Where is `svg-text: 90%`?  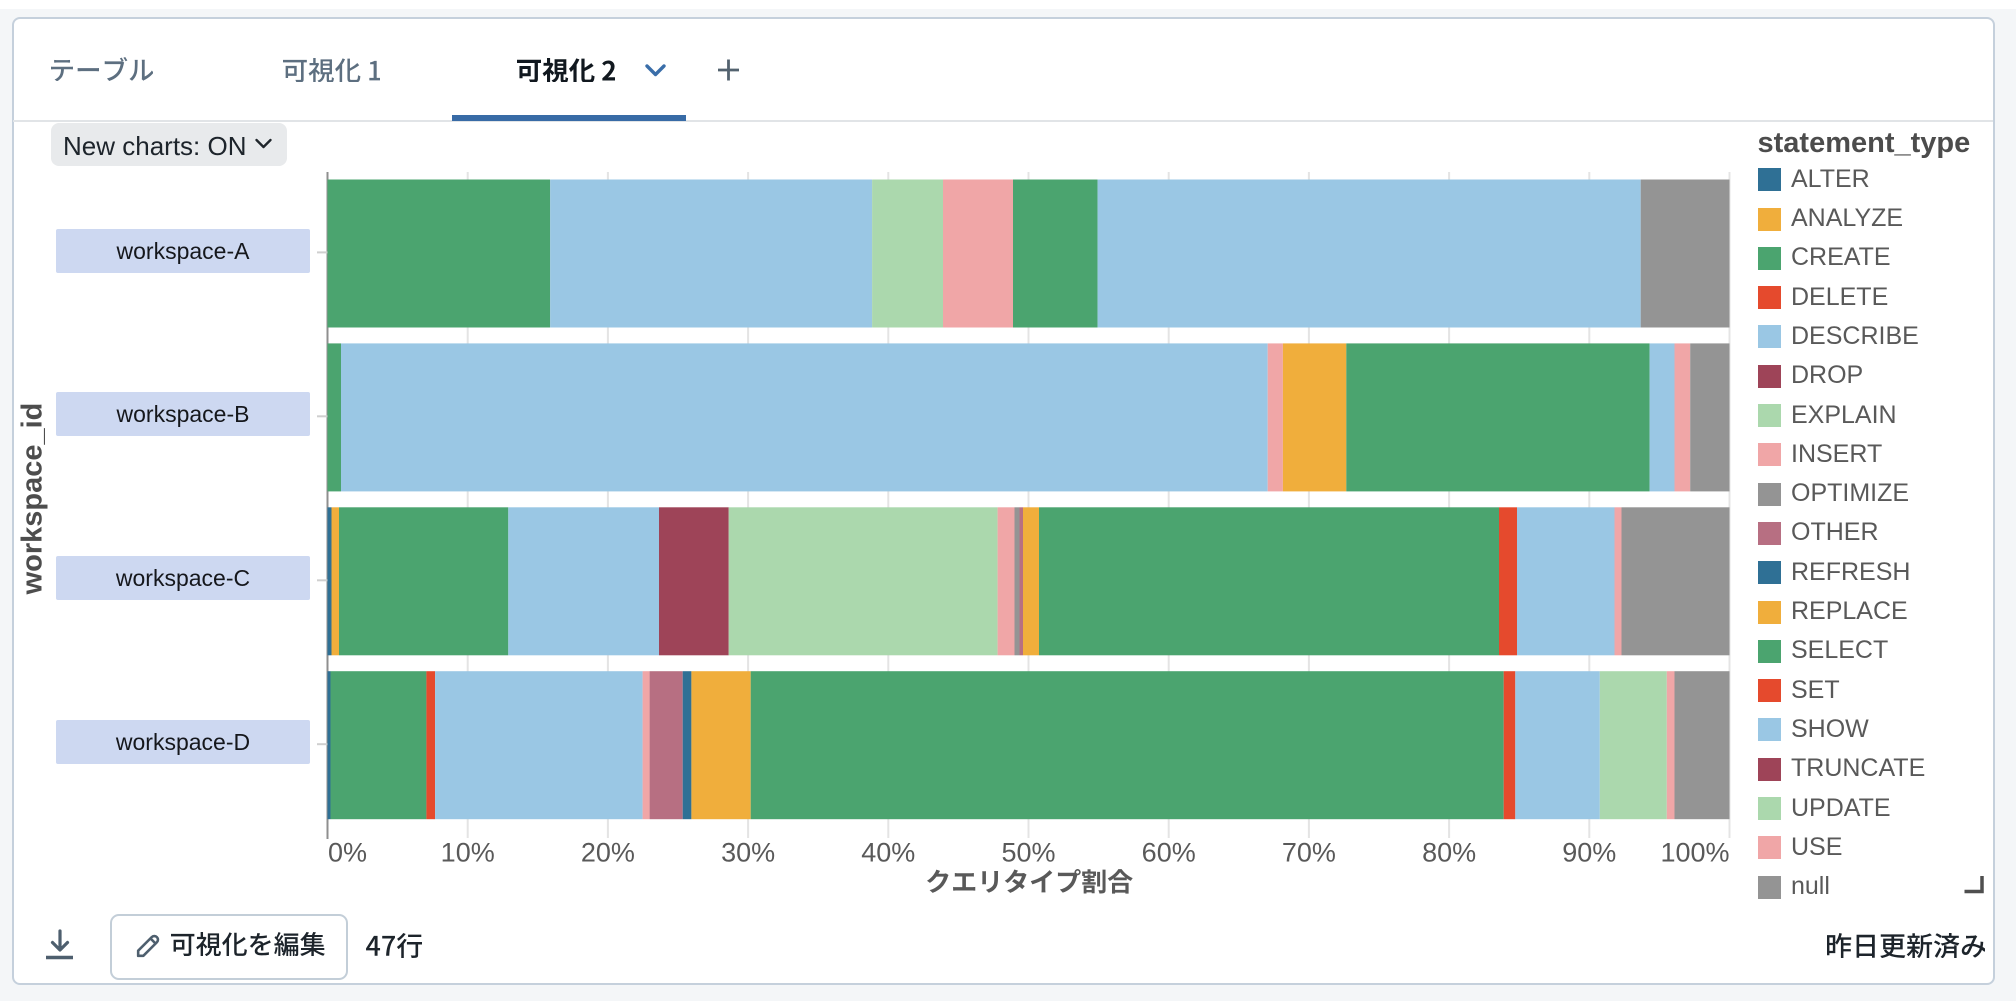 svg-text: 90% is located at coordinates (1589, 853).